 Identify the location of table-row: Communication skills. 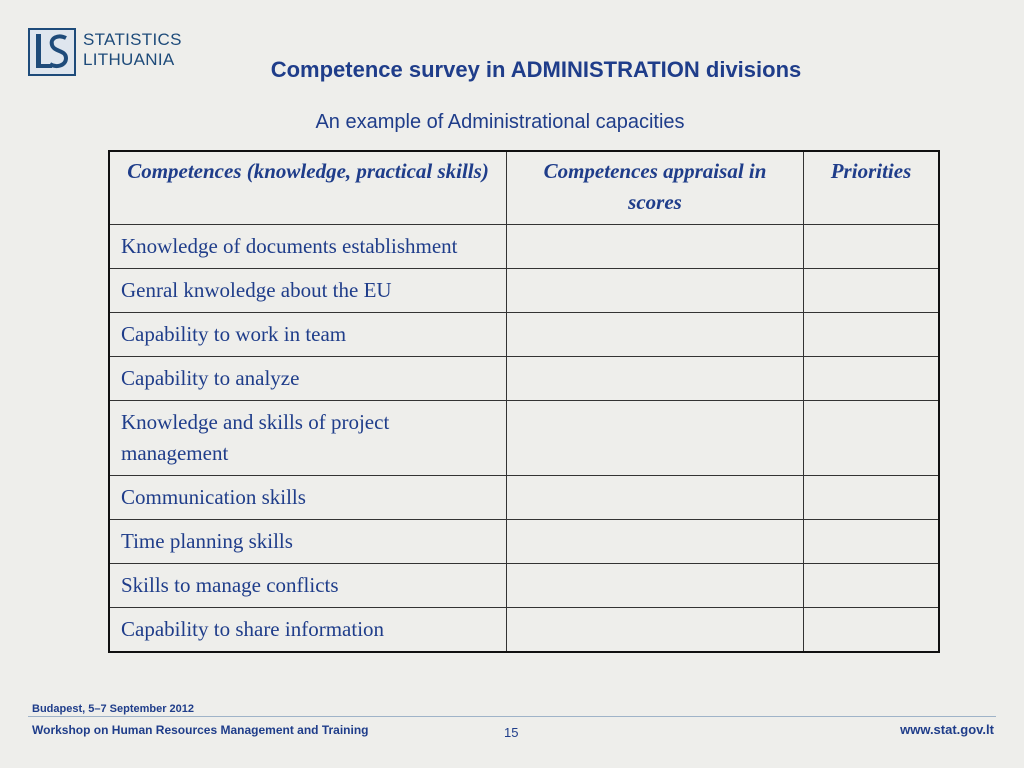
(524, 497).